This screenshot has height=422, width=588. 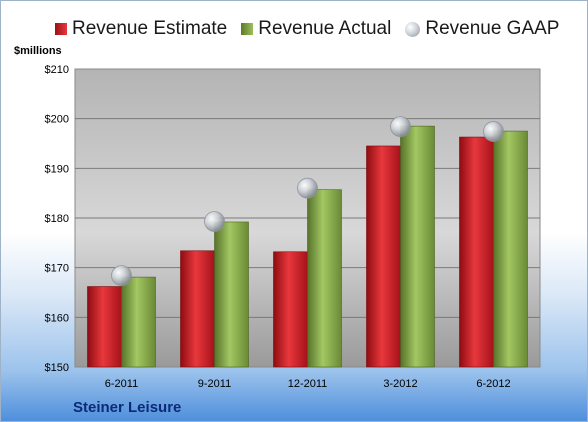 I want to click on legend-label-gaap: Revenue GAAP, so click(x=492, y=28).